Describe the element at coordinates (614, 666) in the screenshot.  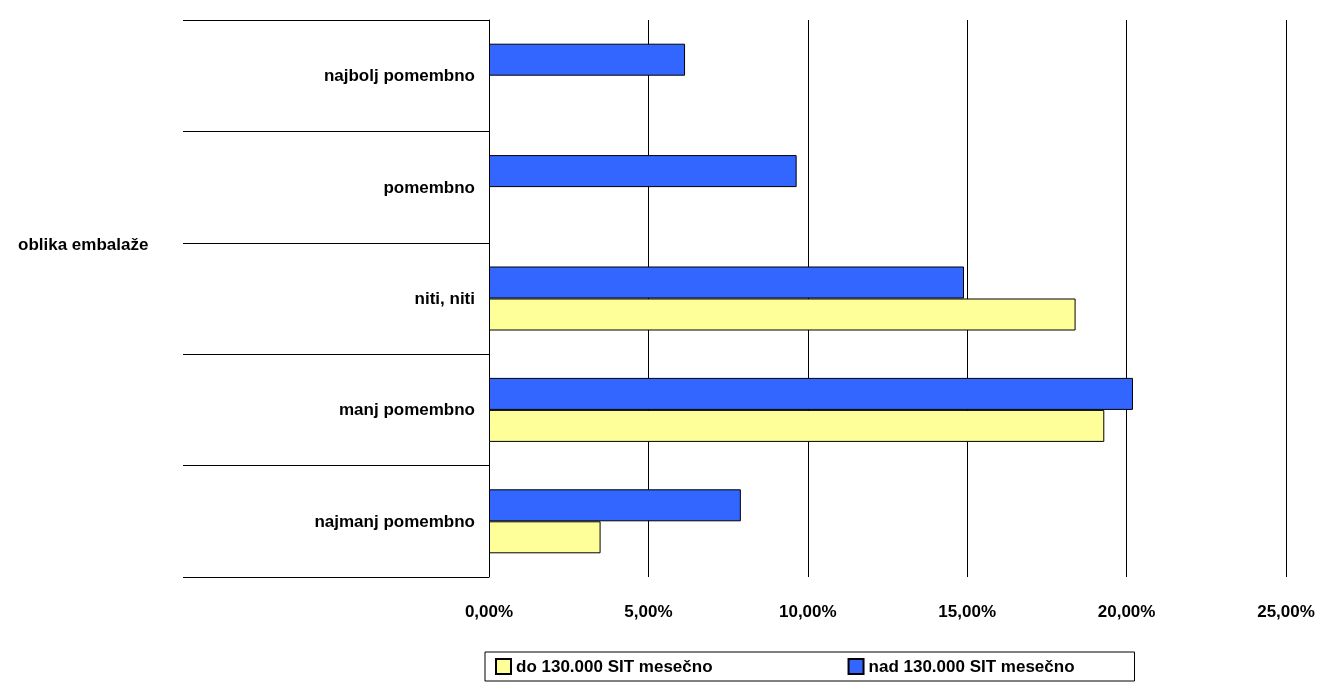
I see `legend-label: do 130.000 SIT mesečno` at that location.